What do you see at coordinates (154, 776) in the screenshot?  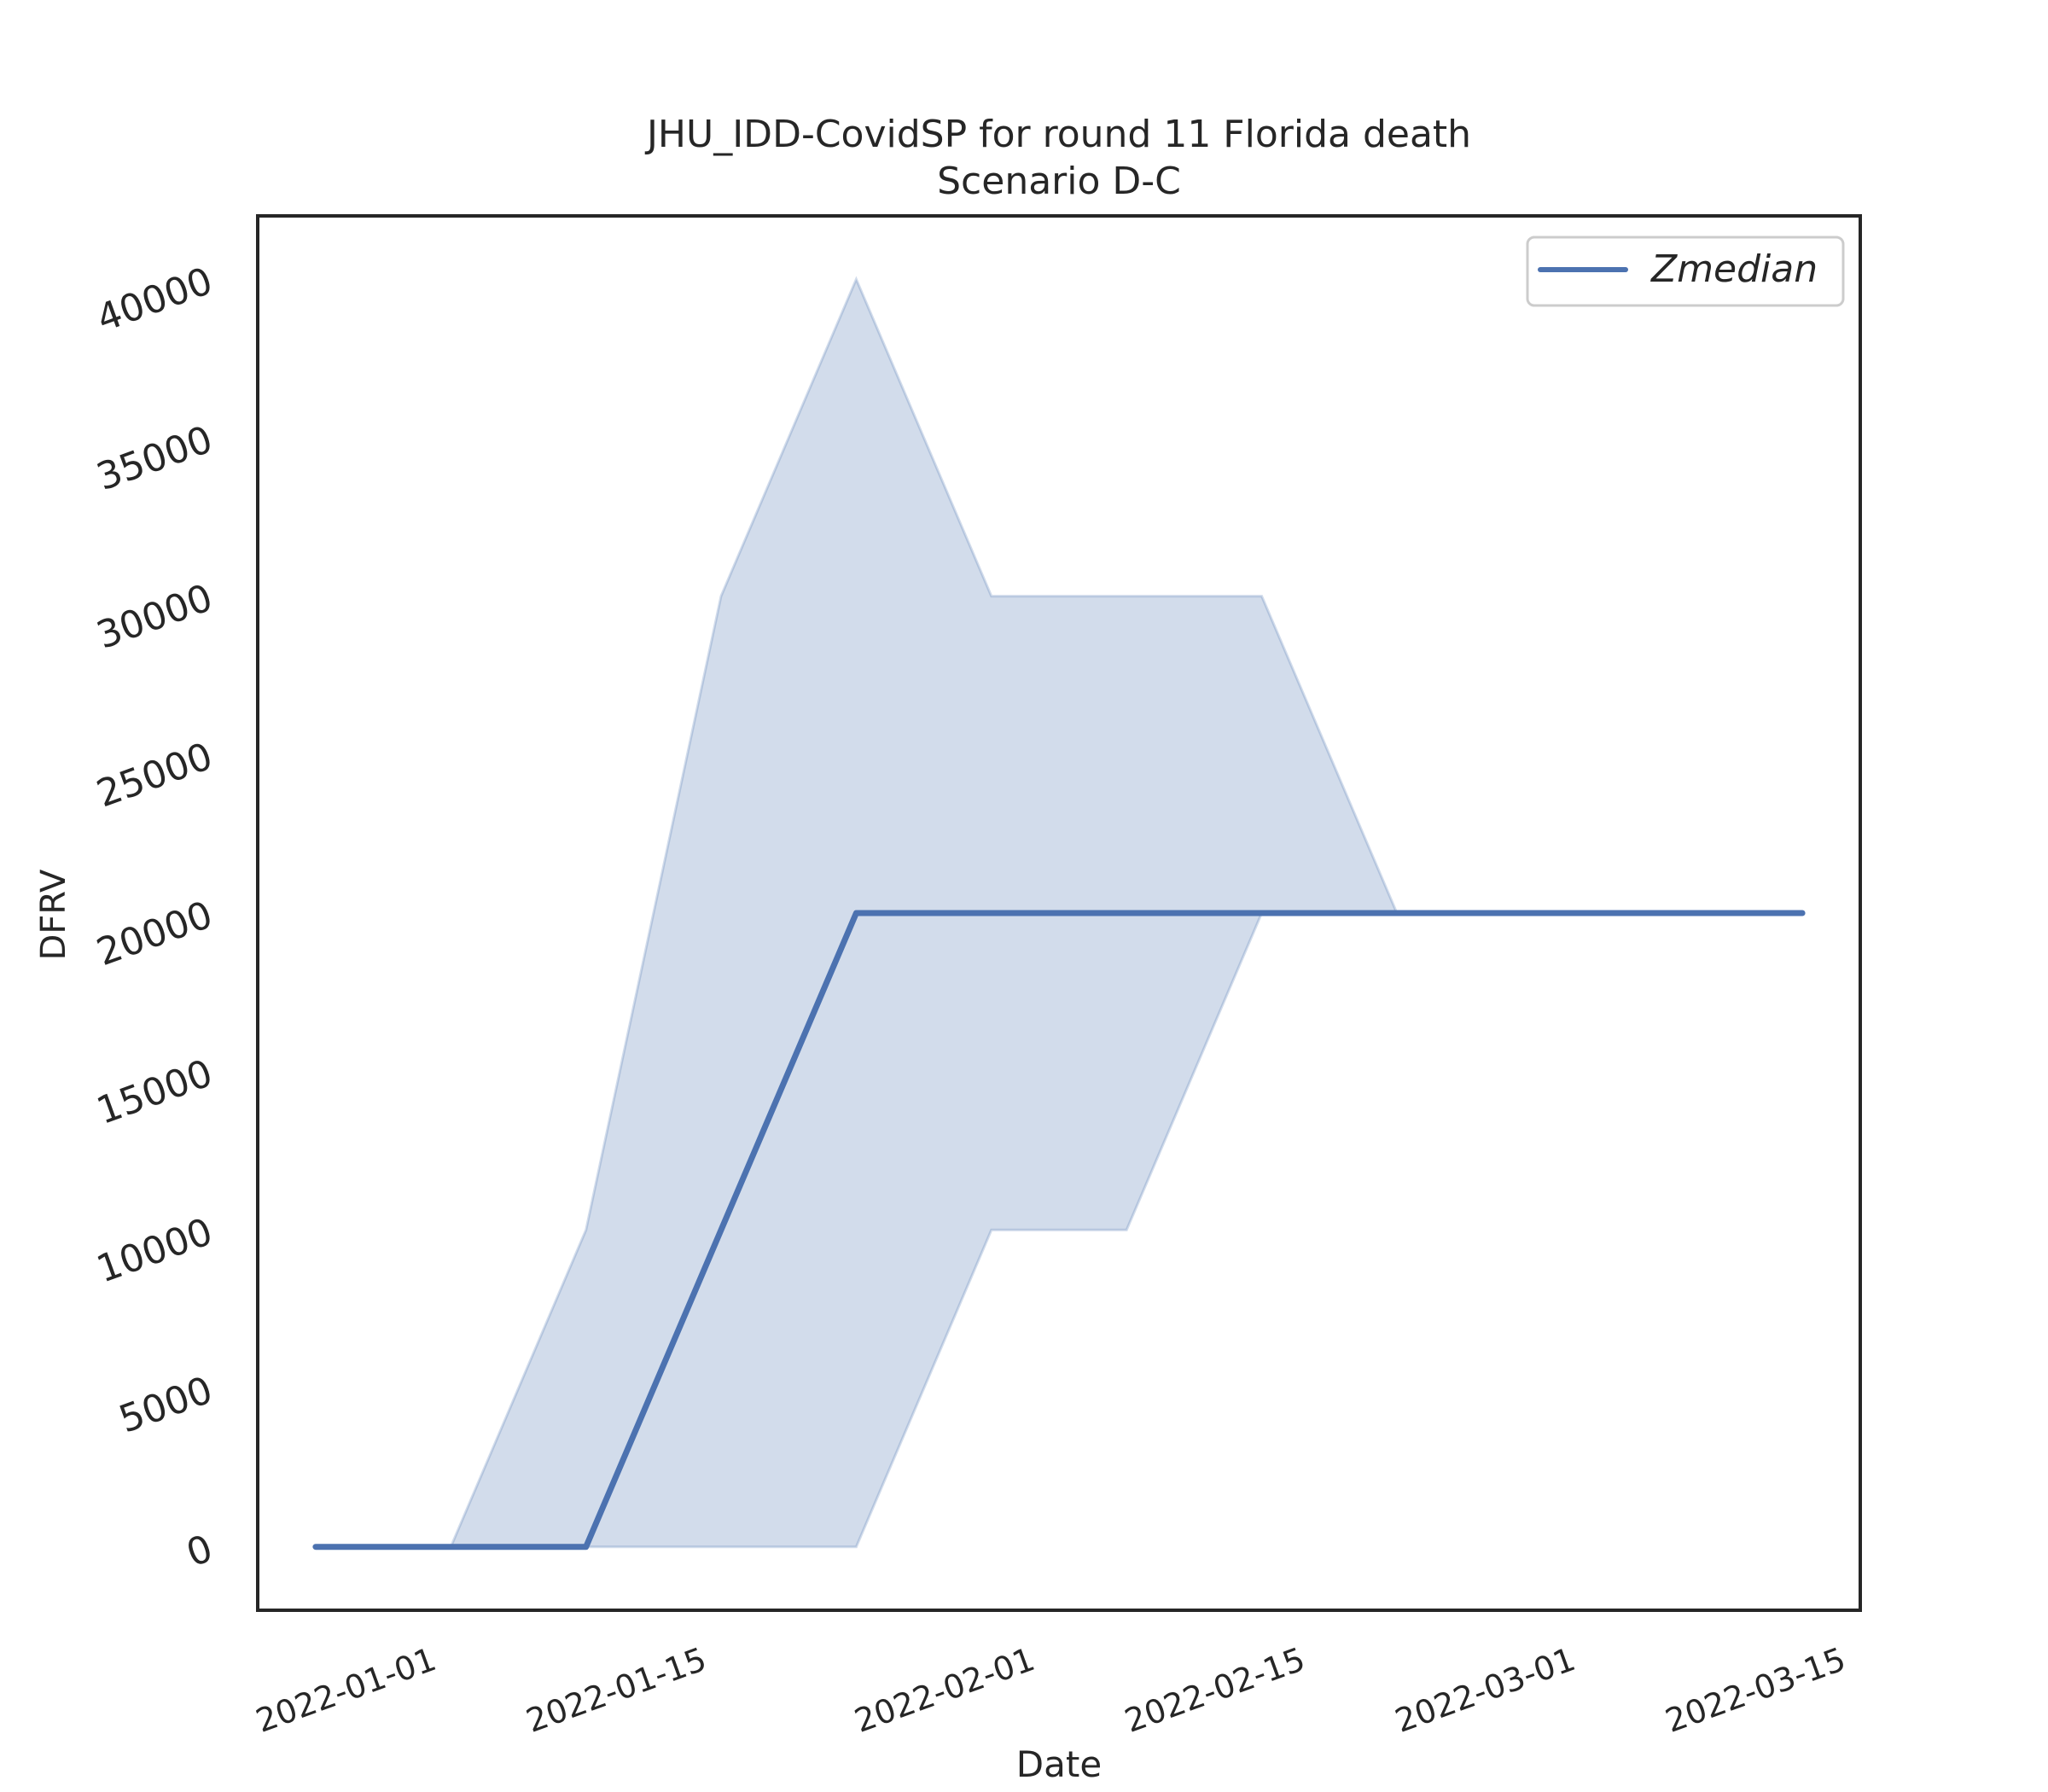 I see `y-tick-label: 25000` at bounding box center [154, 776].